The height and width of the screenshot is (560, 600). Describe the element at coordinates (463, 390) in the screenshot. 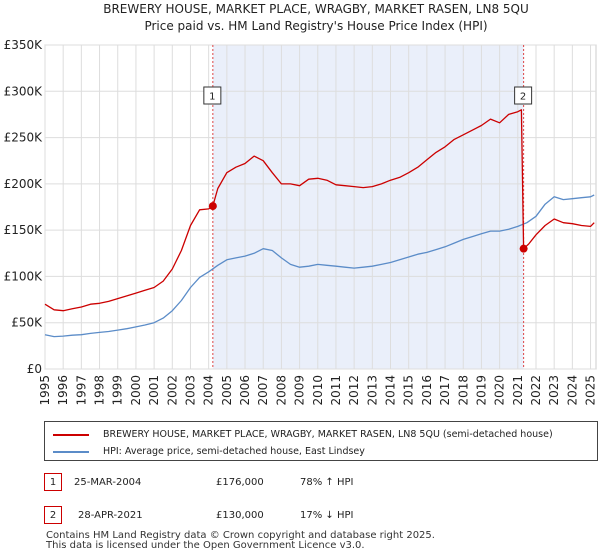

I see `x-tick-label: 2018` at that location.